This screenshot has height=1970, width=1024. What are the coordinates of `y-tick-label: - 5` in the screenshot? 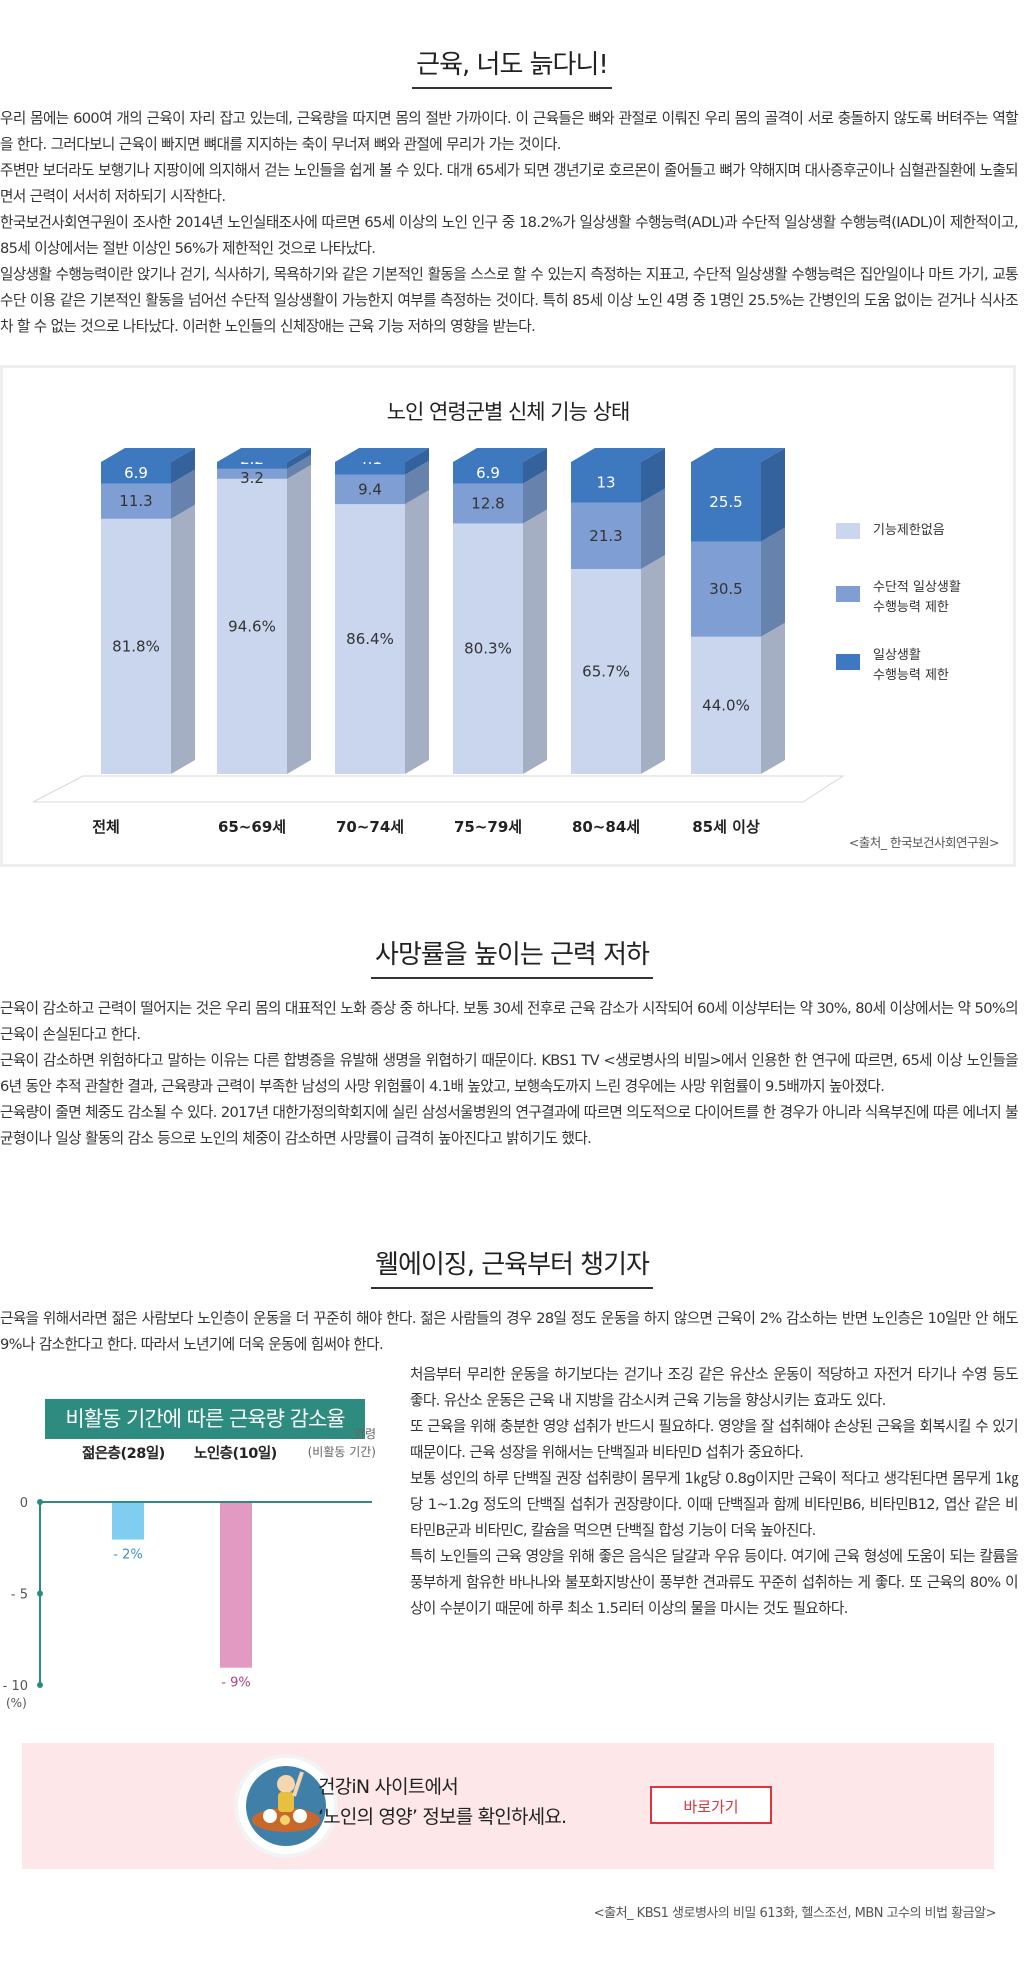 It's located at (19, 1595).